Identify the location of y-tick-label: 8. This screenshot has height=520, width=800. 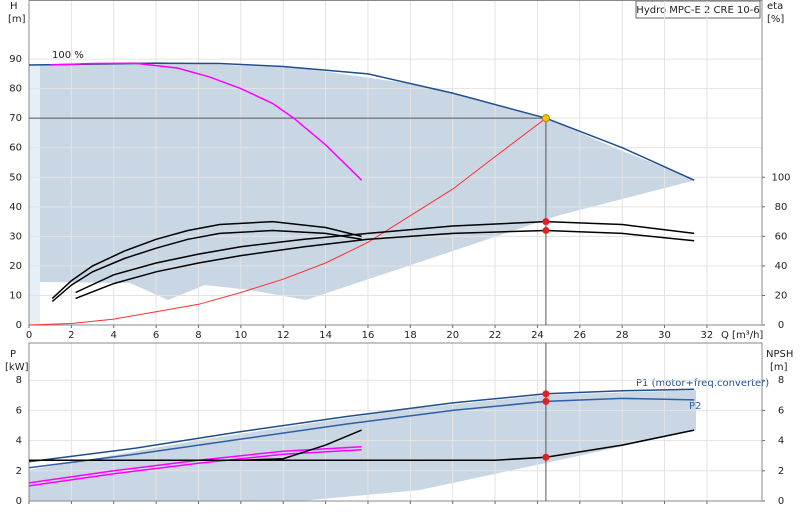
(19, 380).